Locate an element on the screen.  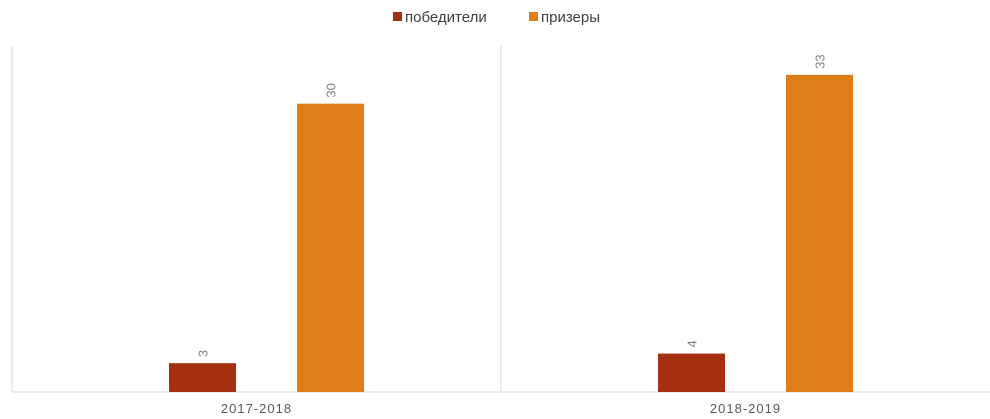
legend: победители призеры is located at coordinates (496, 17).